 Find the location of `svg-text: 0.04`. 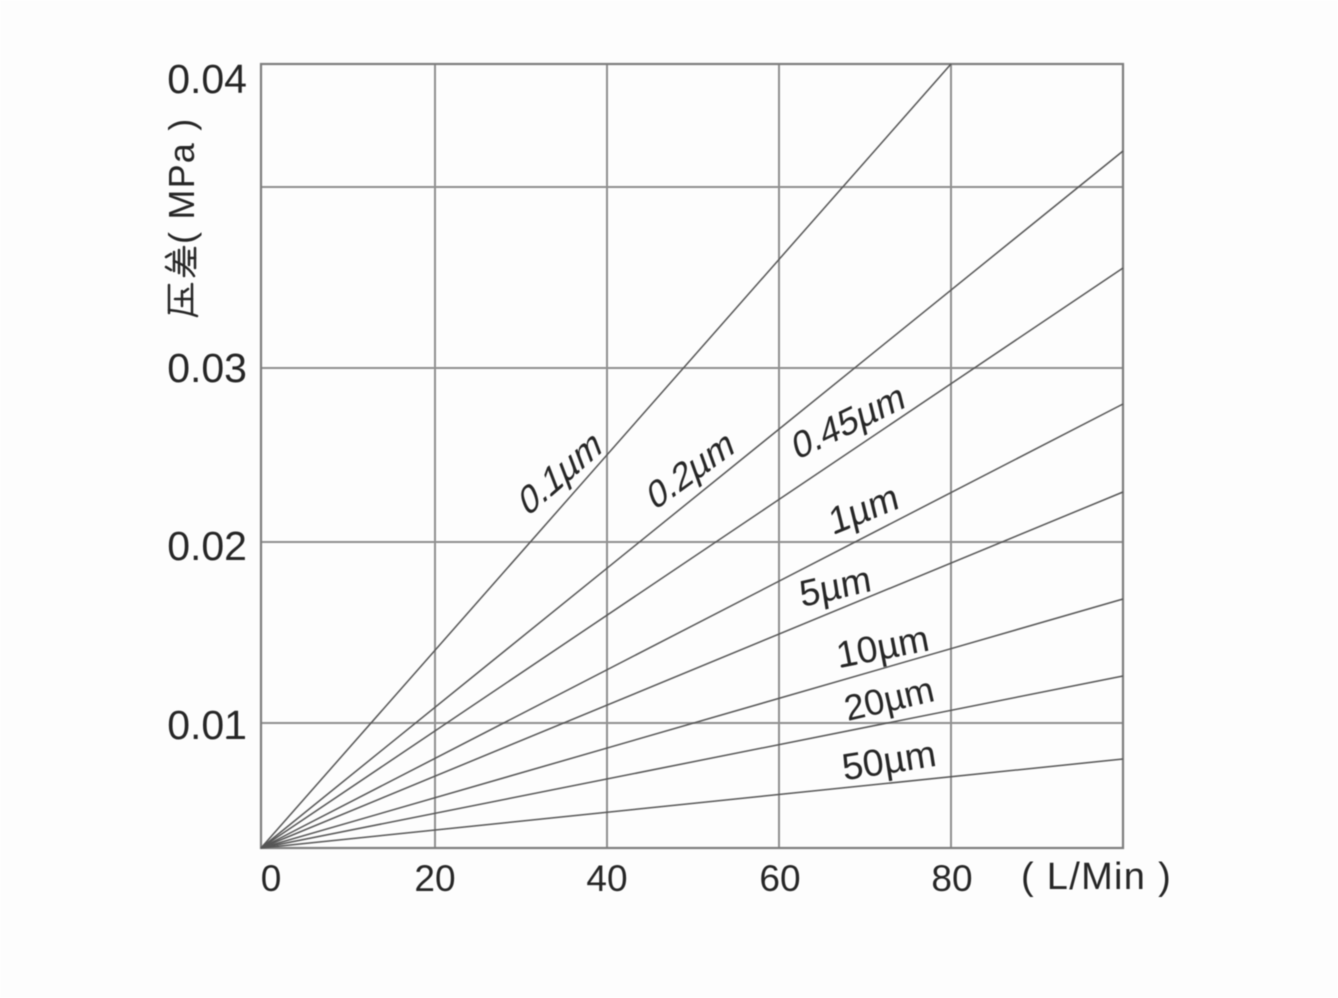

svg-text: 0.04 is located at coordinates (207, 79).